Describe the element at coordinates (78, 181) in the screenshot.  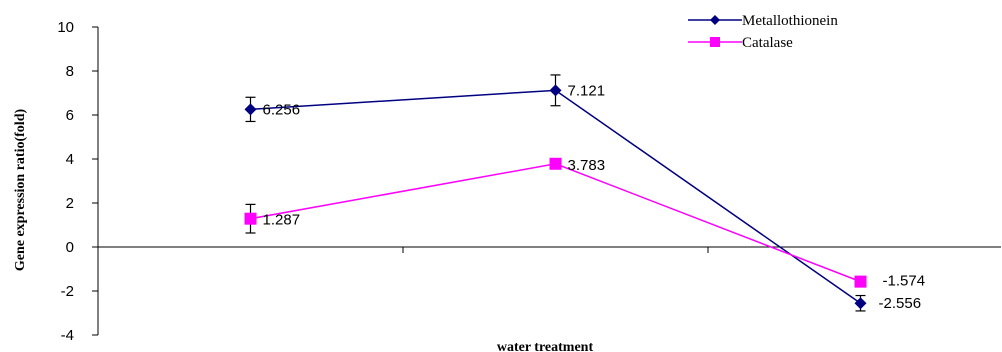
I see `y-axis: -4 -2 0 2 4 6 8 10` at that location.